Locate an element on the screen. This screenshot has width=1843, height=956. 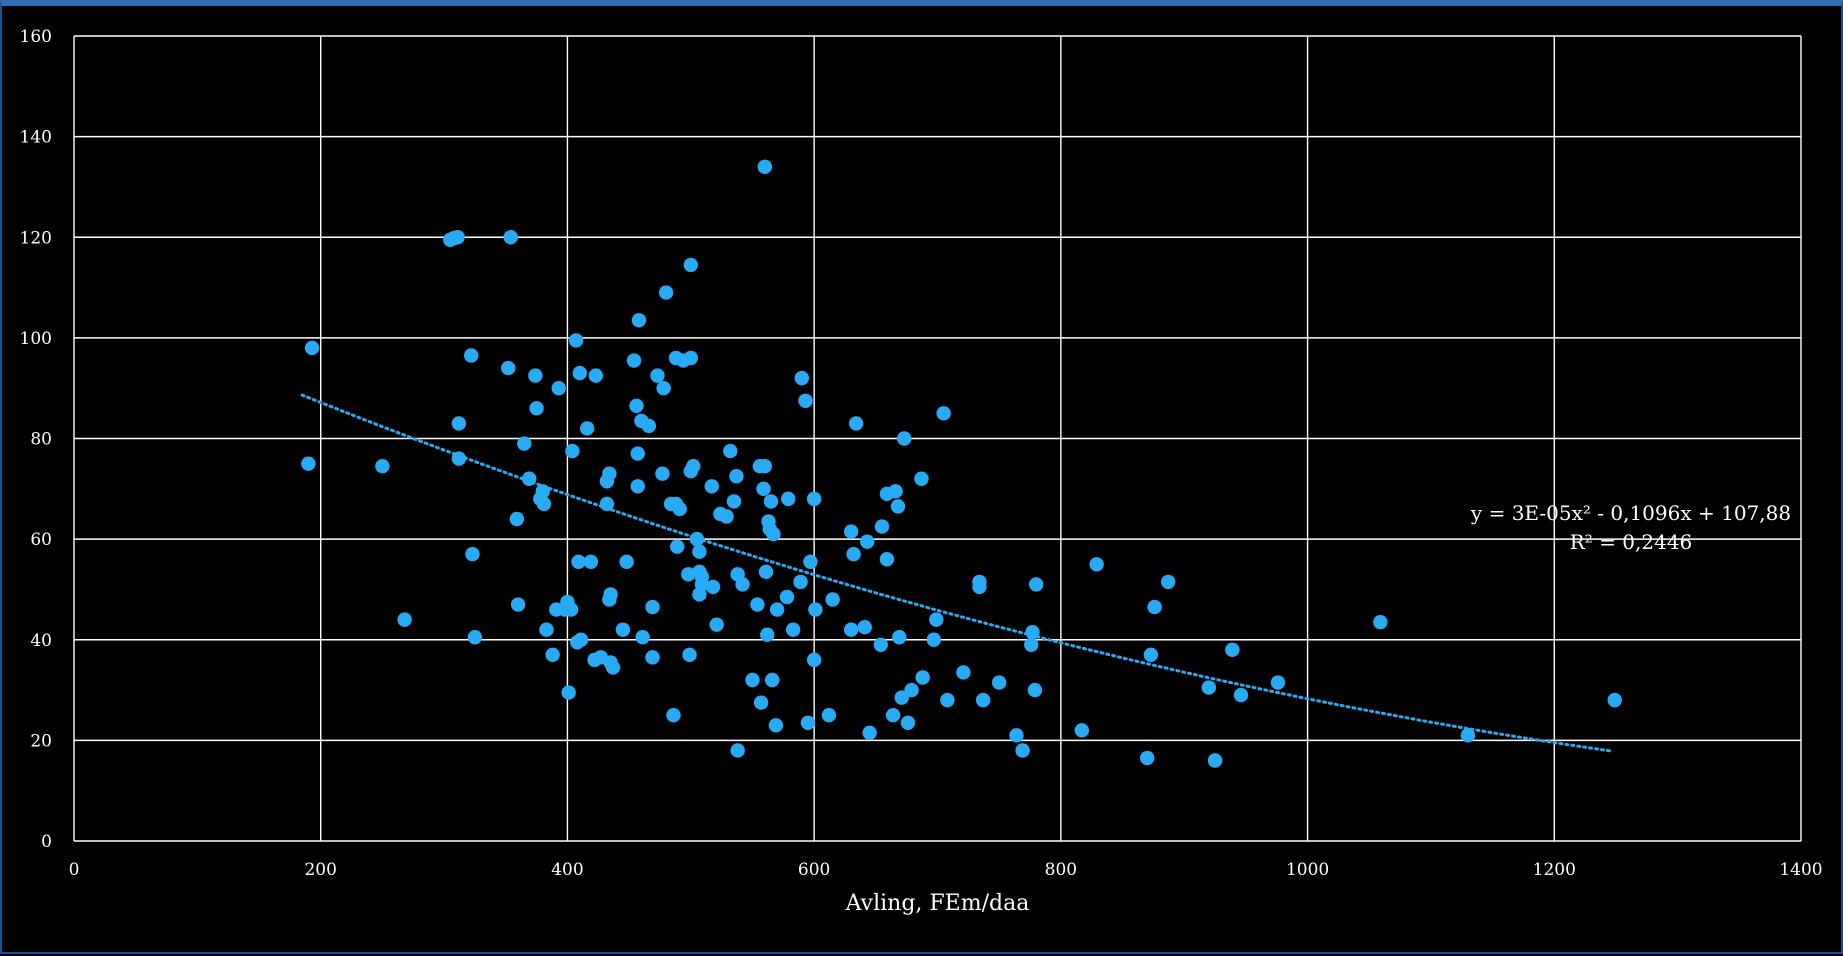
y-tick-label: 100 is located at coordinates (36, 339).